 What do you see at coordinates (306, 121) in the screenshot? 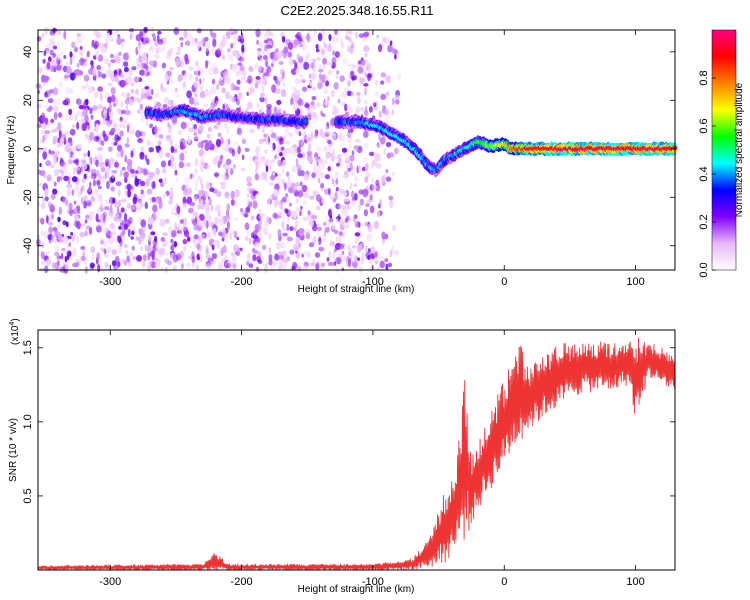
I see `ridge-mark` at bounding box center [306, 121].